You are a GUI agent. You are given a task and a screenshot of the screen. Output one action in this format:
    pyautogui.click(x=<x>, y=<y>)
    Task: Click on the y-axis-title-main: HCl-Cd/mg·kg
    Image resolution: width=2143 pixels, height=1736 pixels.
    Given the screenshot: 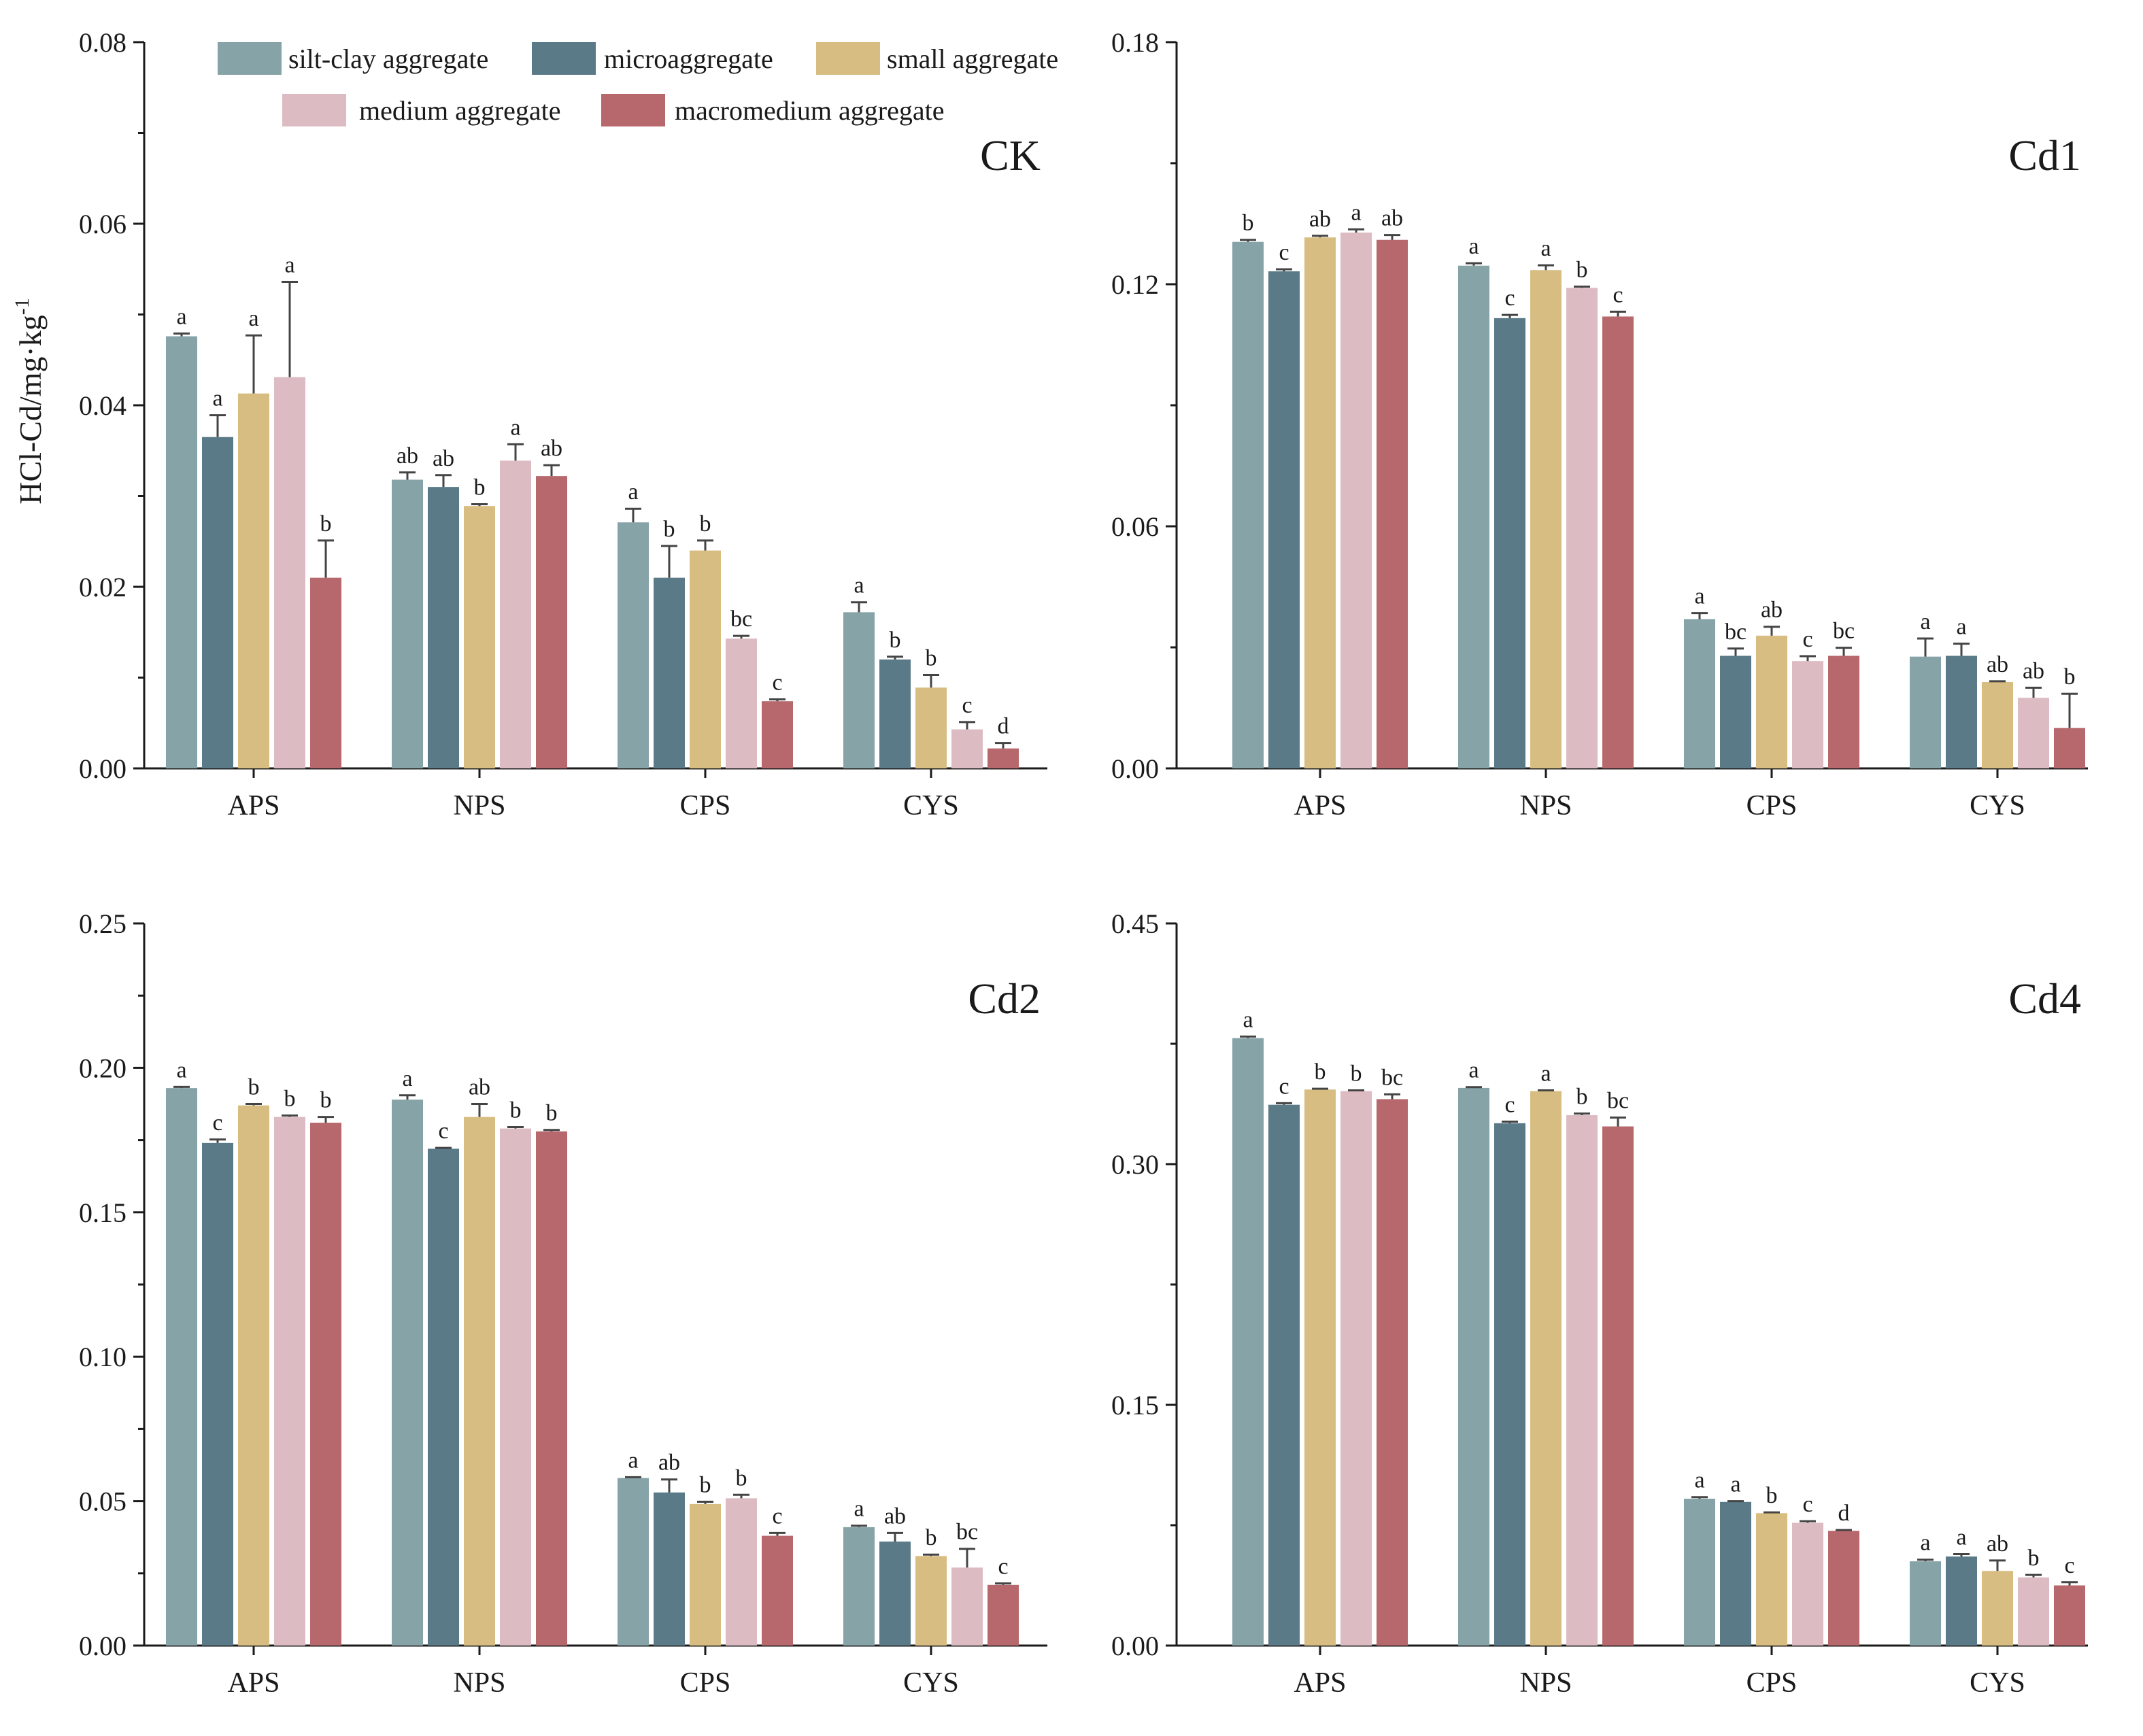 What is the action you would take?
    pyautogui.click(x=30, y=410)
    